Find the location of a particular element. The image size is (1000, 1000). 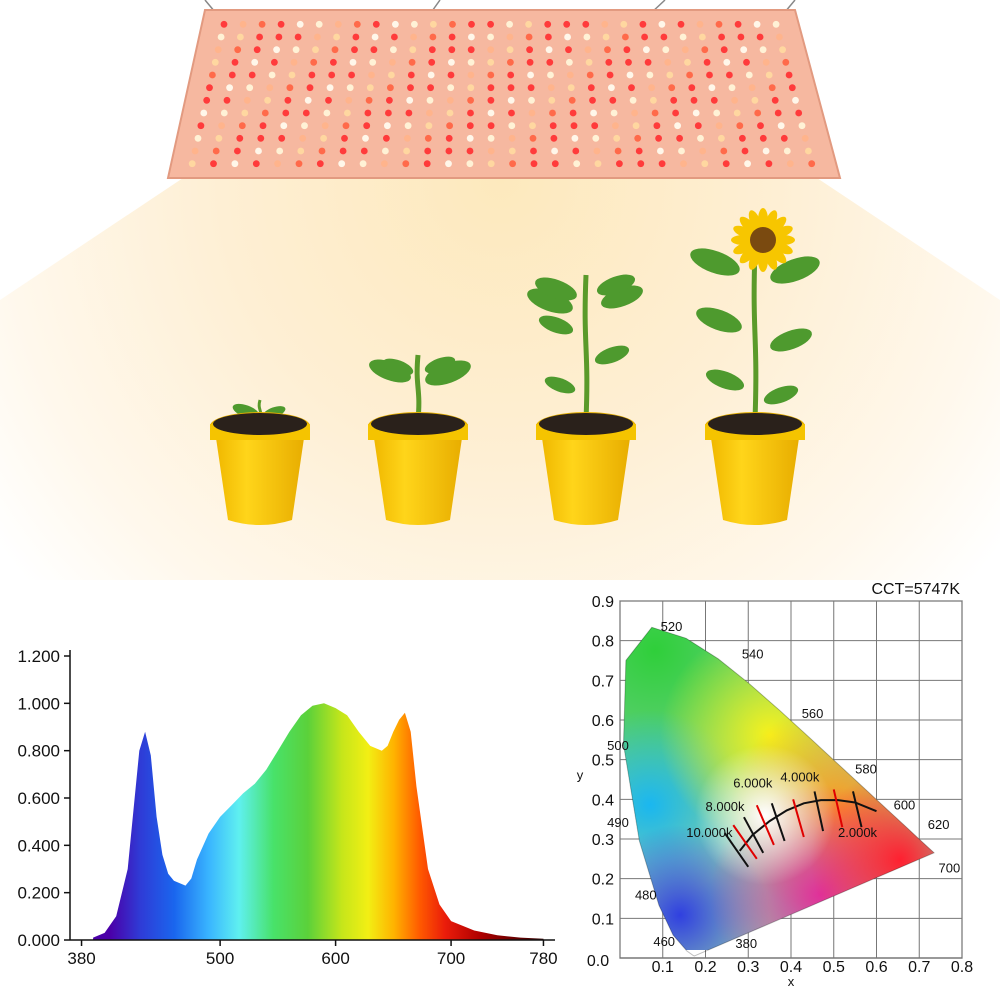

wavelength-label: 560 is located at coordinates (813, 713).